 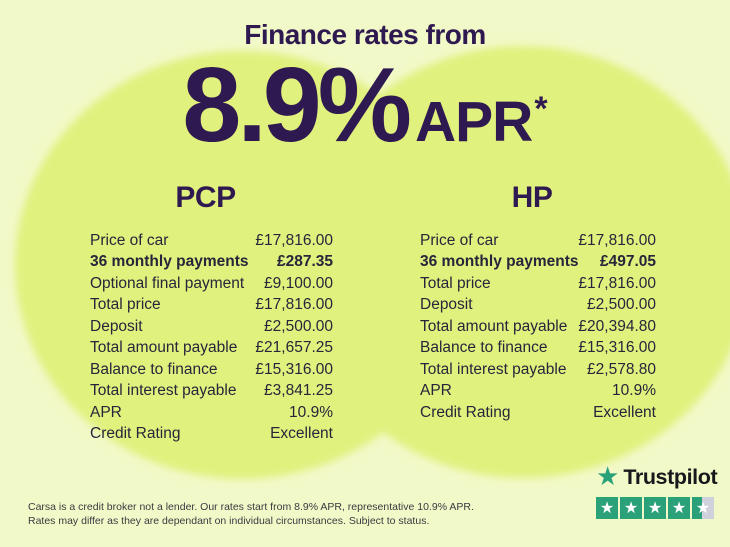 What do you see at coordinates (541, 109) in the screenshot?
I see `rate-asterisk: *` at bounding box center [541, 109].